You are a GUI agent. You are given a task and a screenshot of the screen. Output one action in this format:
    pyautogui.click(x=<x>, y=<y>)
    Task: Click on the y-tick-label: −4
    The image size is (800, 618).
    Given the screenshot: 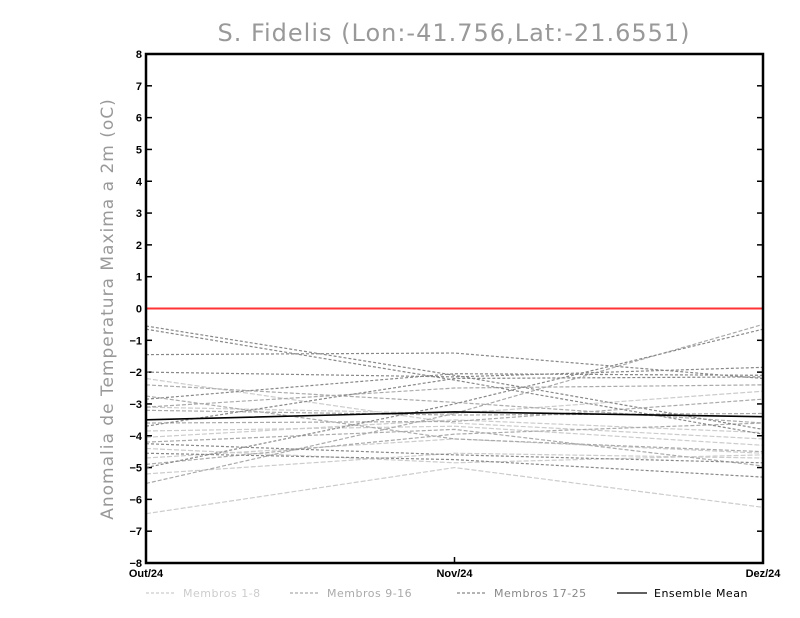 What is the action you would take?
    pyautogui.click(x=135, y=437)
    